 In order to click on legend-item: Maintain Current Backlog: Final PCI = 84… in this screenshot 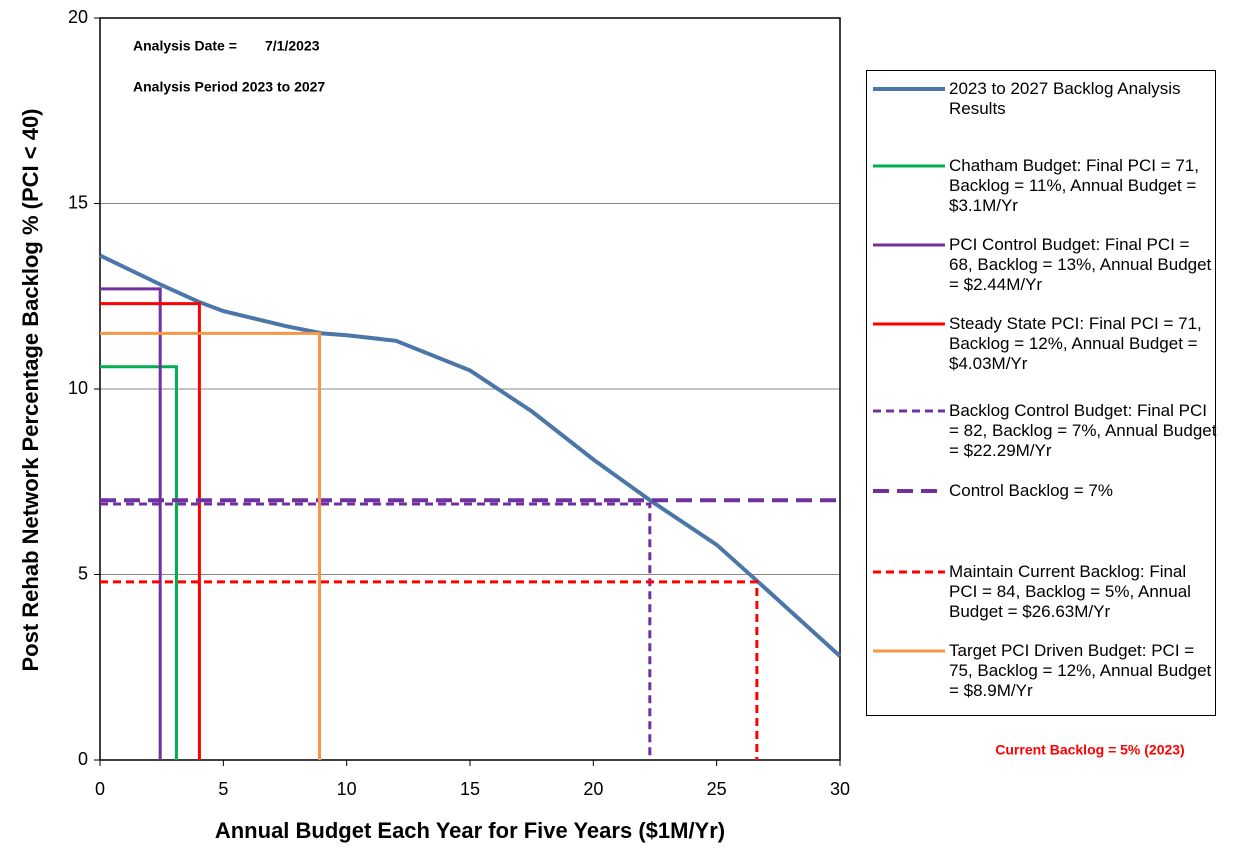, I will do `click(1042, 592)`.